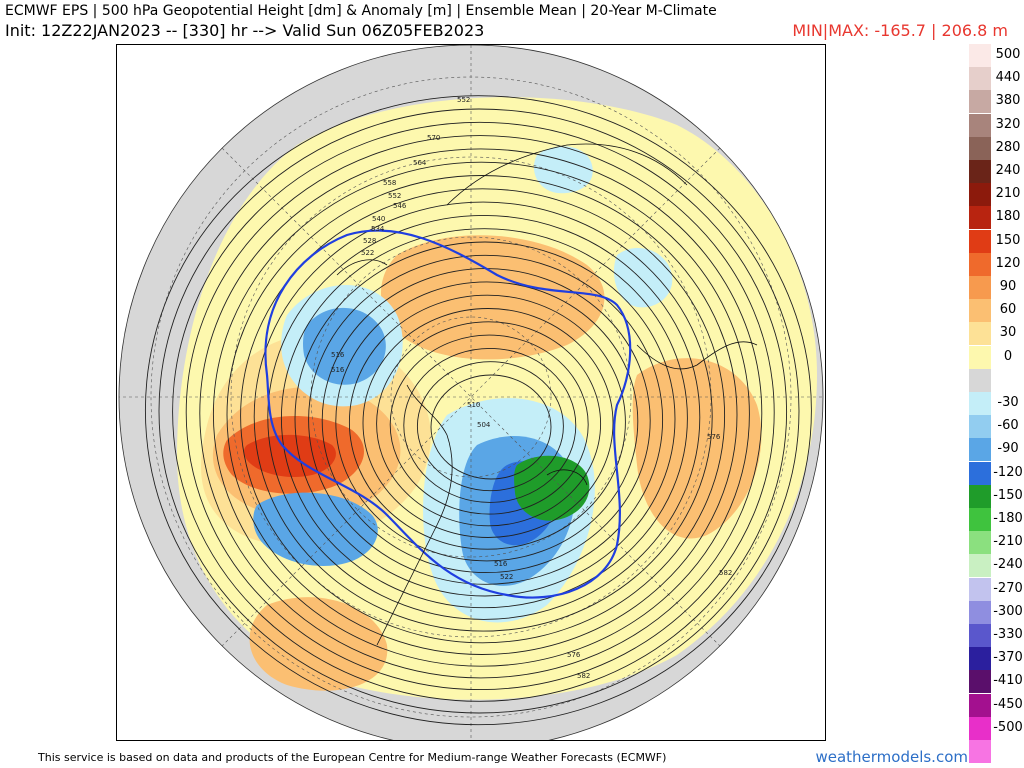 The image size is (1024, 768). I want to click on colorbar-label: 440, so click(1008, 78).